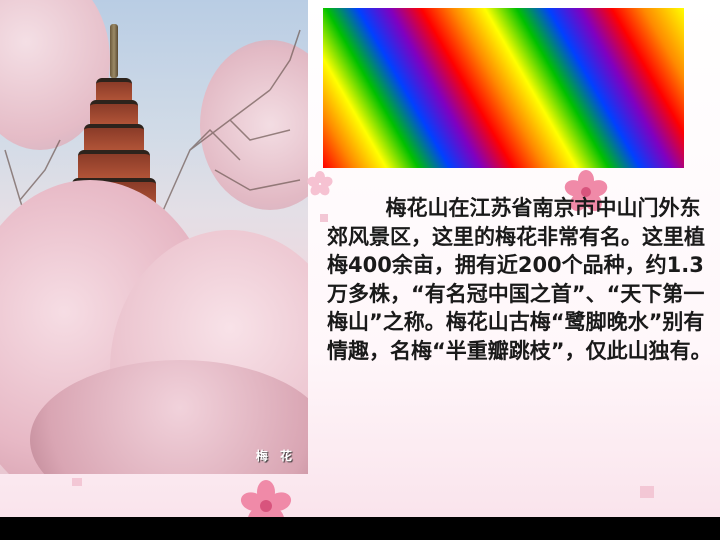  What do you see at coordinates (503, 88) in the screenshot?
I see `rainbow-gradient-panel` at bounding box center [503, 88].